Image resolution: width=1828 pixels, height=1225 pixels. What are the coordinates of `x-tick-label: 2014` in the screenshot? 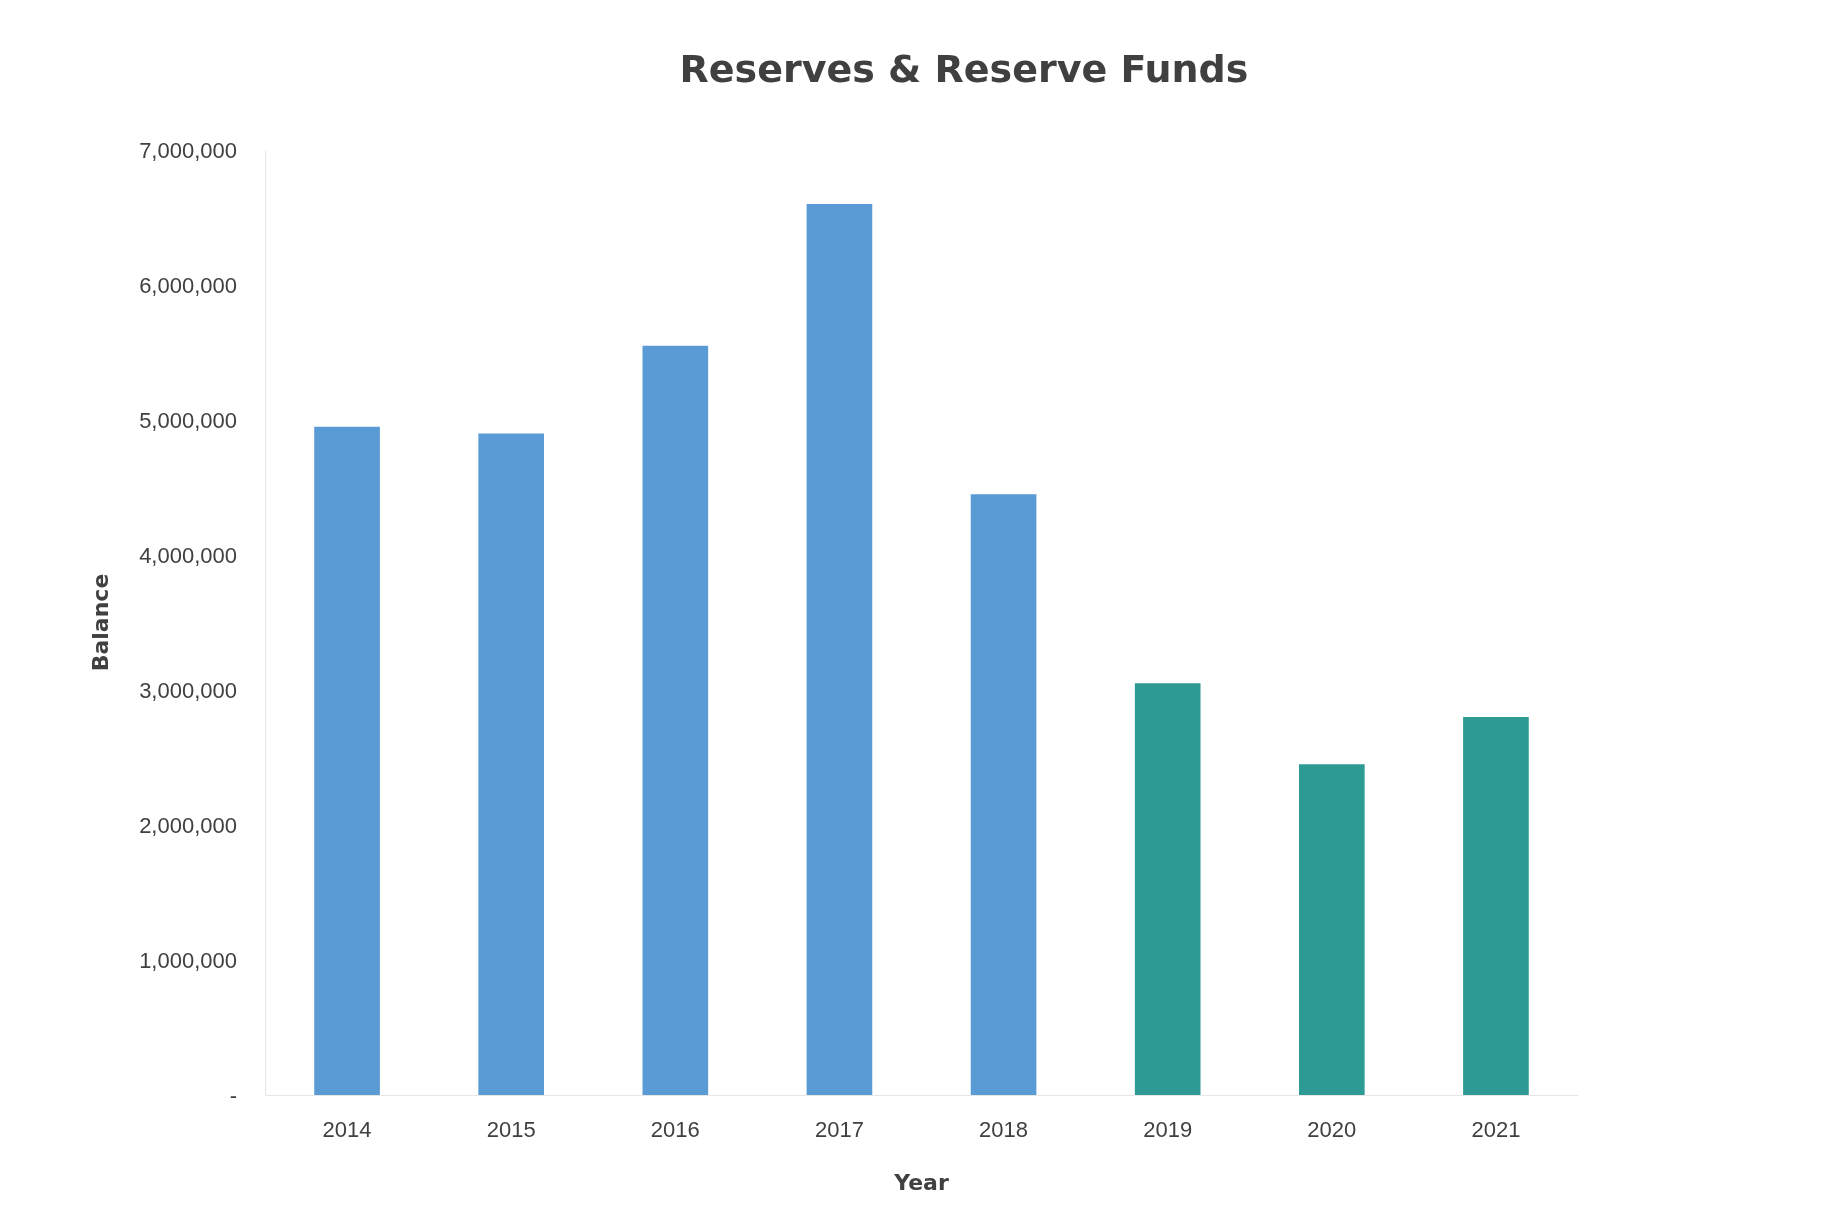 It's located at (347, 1129).